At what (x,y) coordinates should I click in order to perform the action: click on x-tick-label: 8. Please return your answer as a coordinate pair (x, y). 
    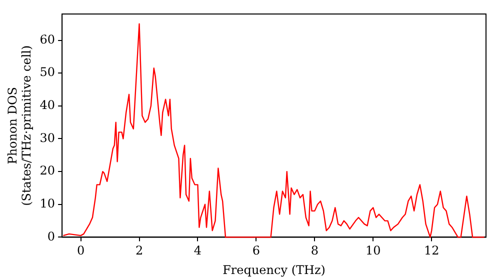
    Looking at the image, I should click on (314, 251).